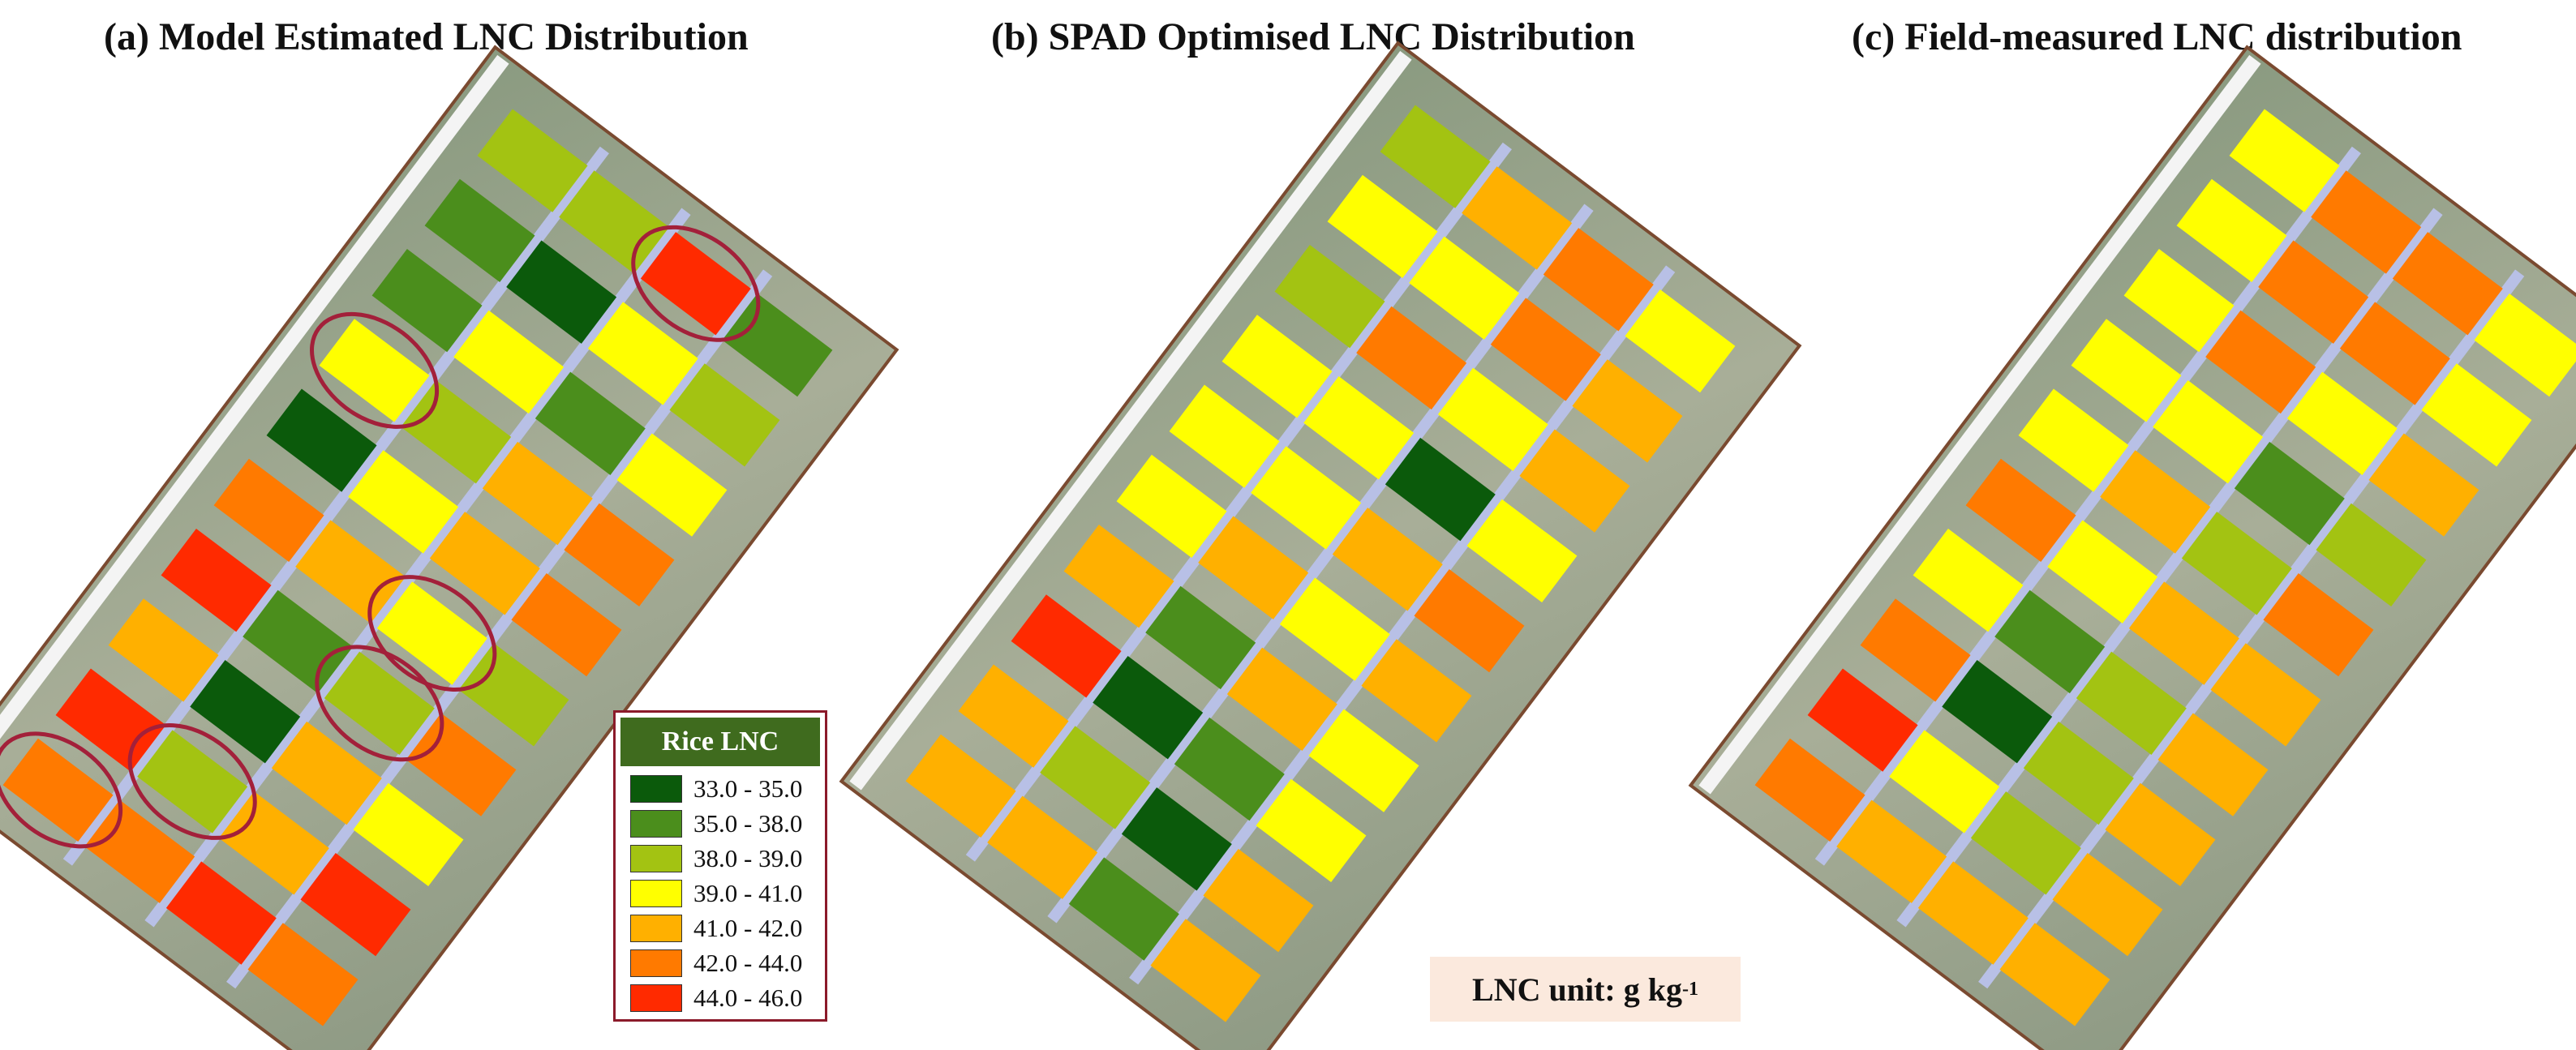 Image resolution: width=2576 pixels, height=1050 pixels. Describe the element at coordinates (748, 823) in the screenshot. I see `legend-label: 35.0 - 38.0` at that location.